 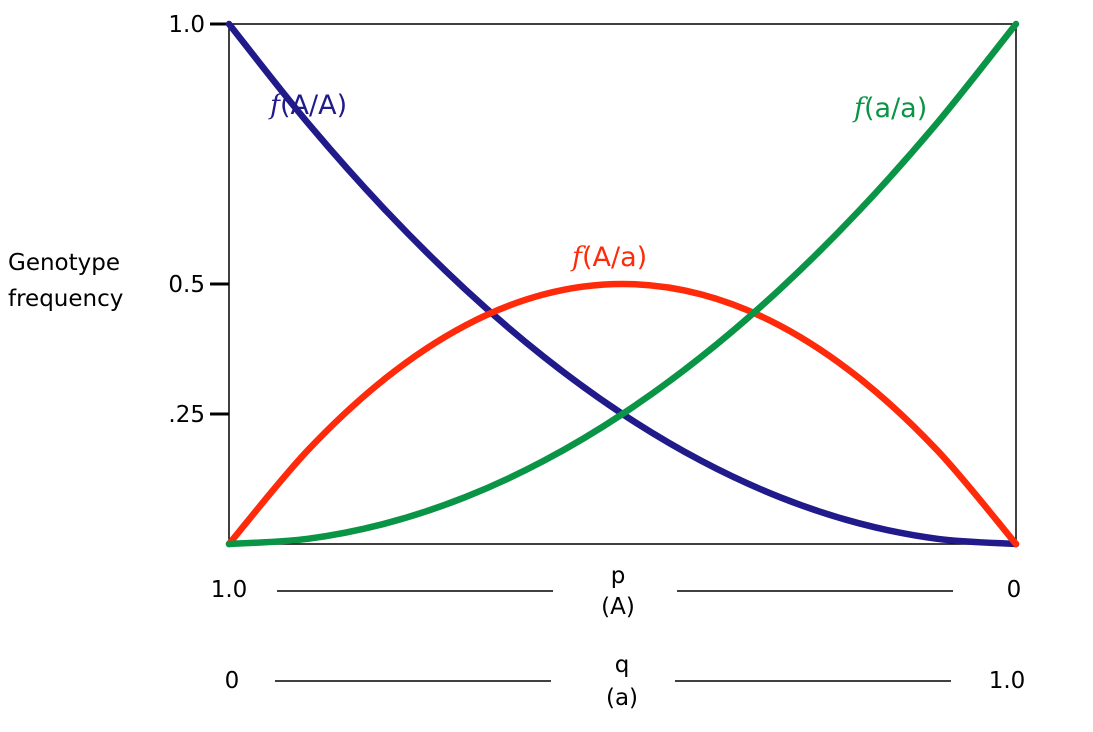 I want to click on y-axis-label-line1: Genotype, so click(x=64, y=263).